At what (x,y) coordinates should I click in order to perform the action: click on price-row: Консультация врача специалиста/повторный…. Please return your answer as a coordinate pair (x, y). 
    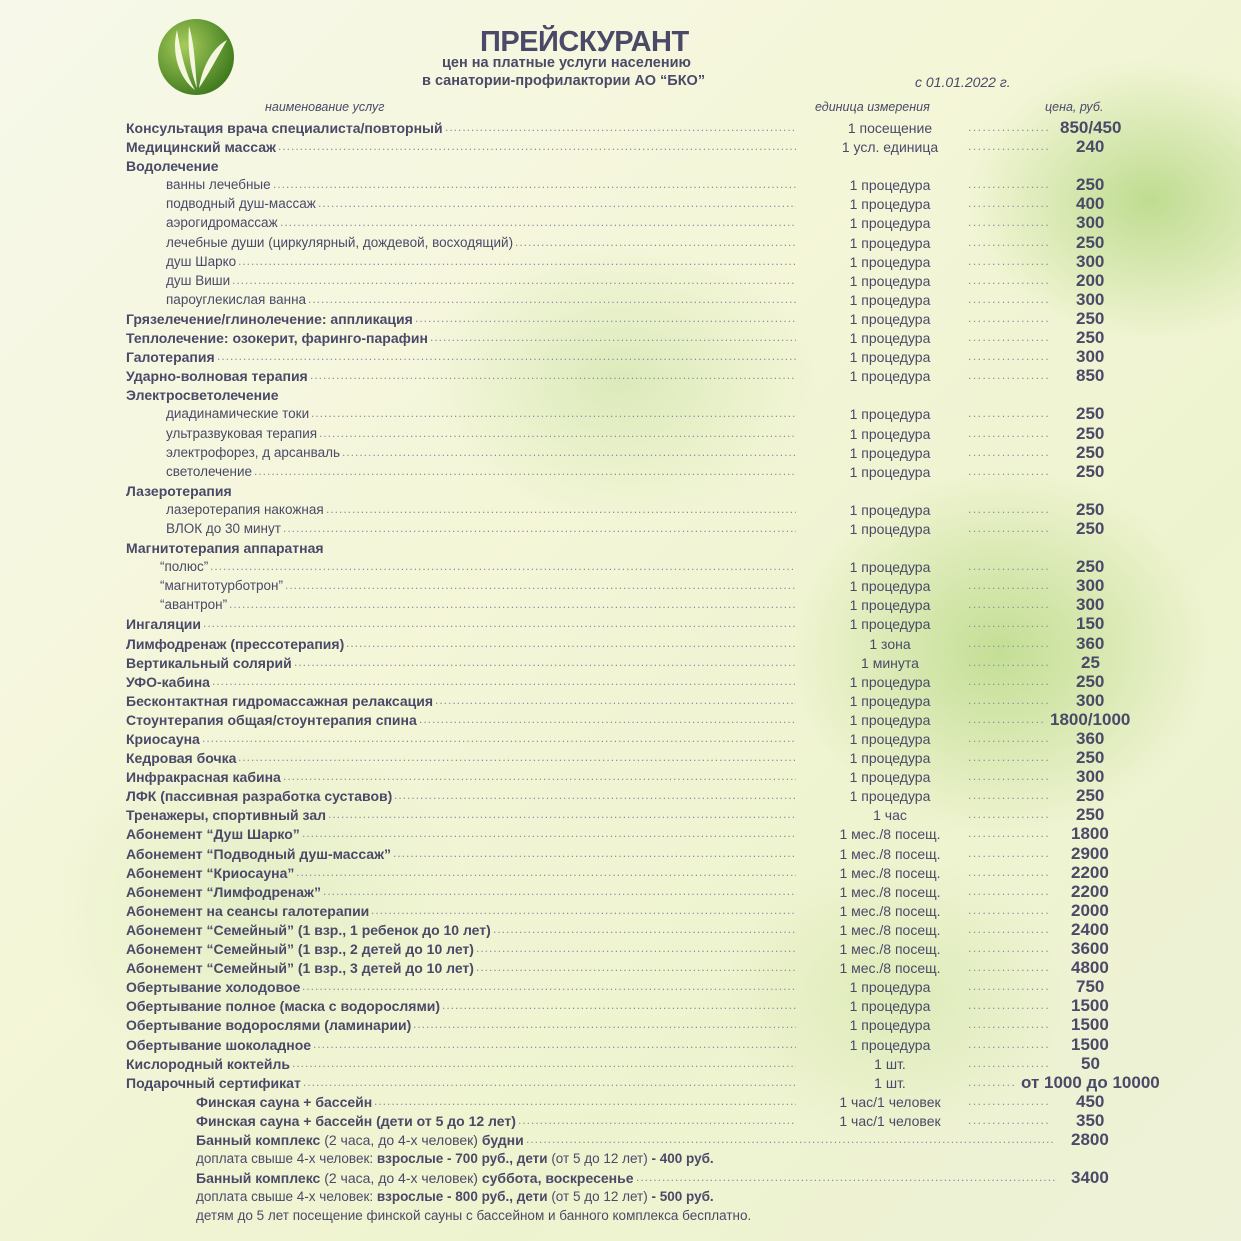
    Looking at the image, I should click on (620, 127).